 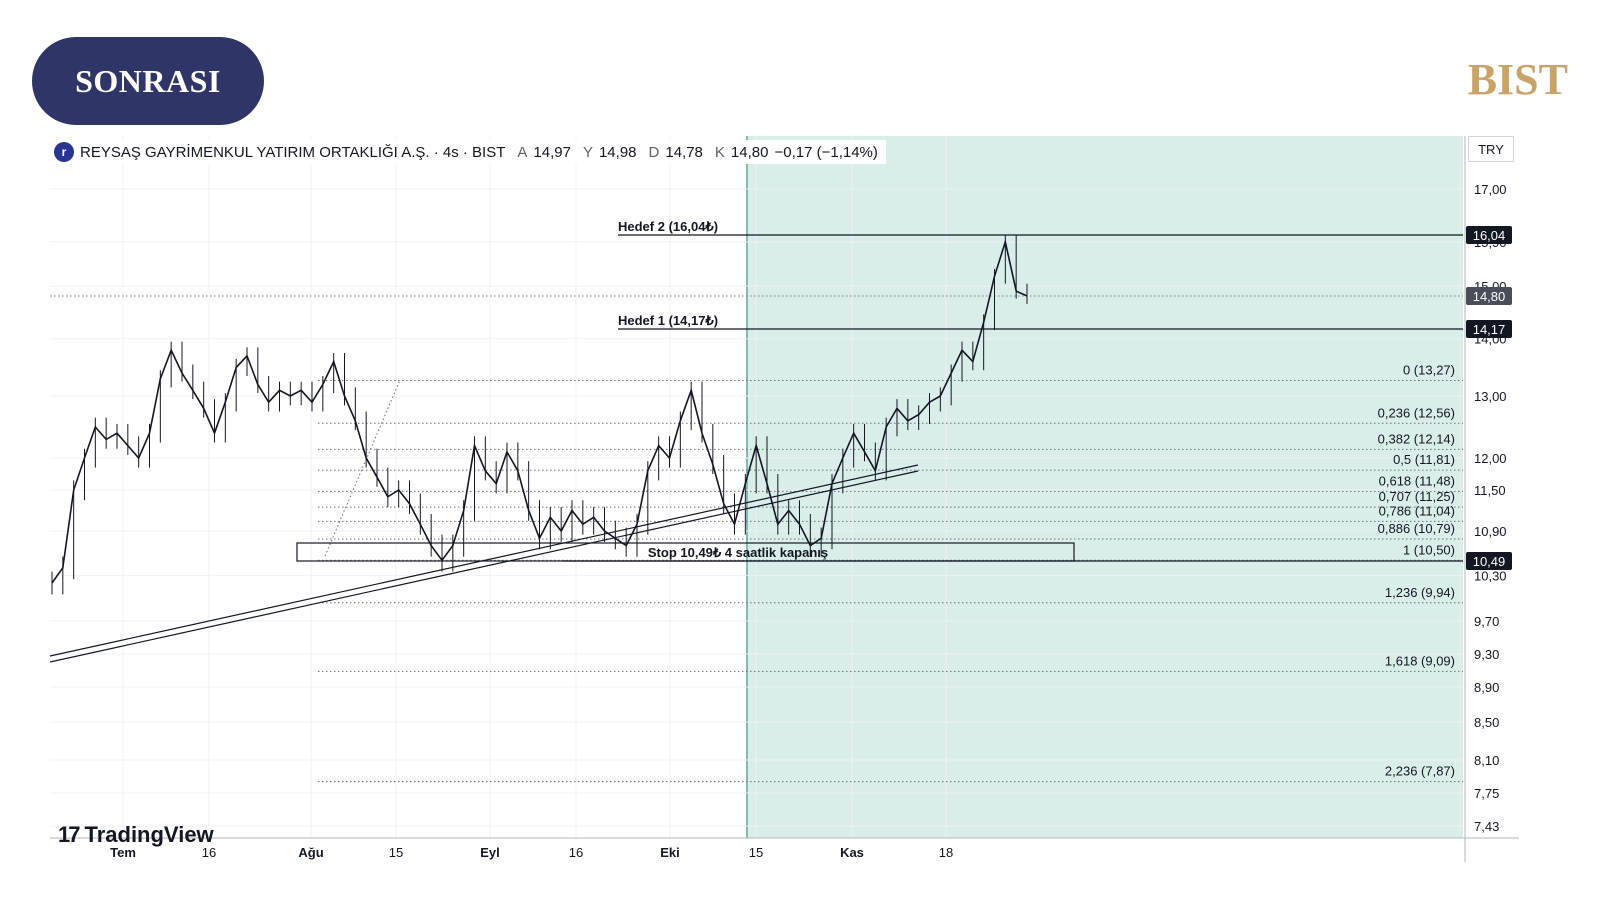 I want to click on fib-level-label: 0,236 (12,56), so click(x=1416, y=412).